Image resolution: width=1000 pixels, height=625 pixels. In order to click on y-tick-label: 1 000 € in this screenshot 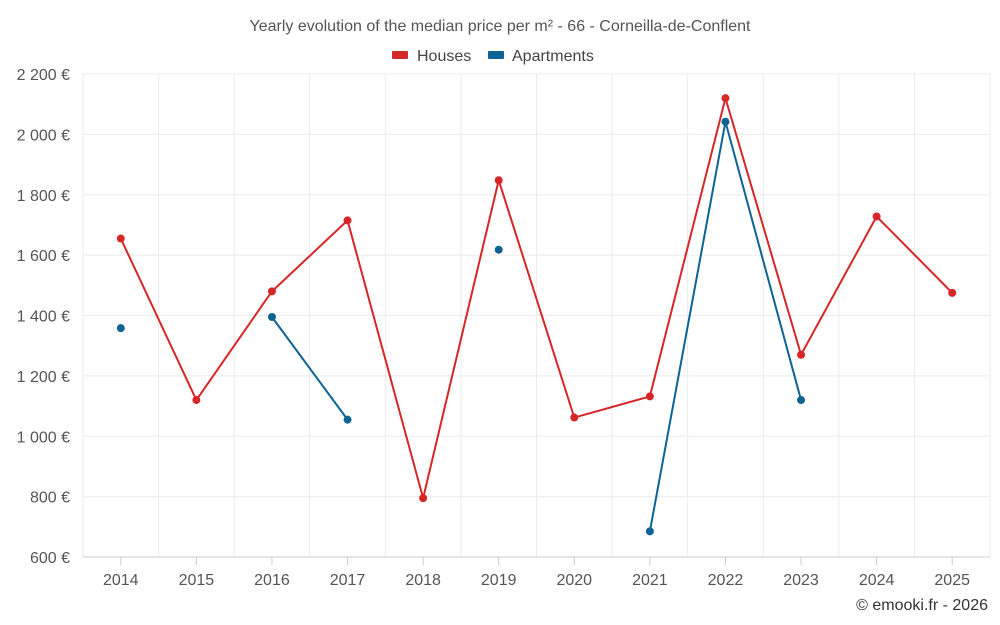, I will do `click(43, 437)`.